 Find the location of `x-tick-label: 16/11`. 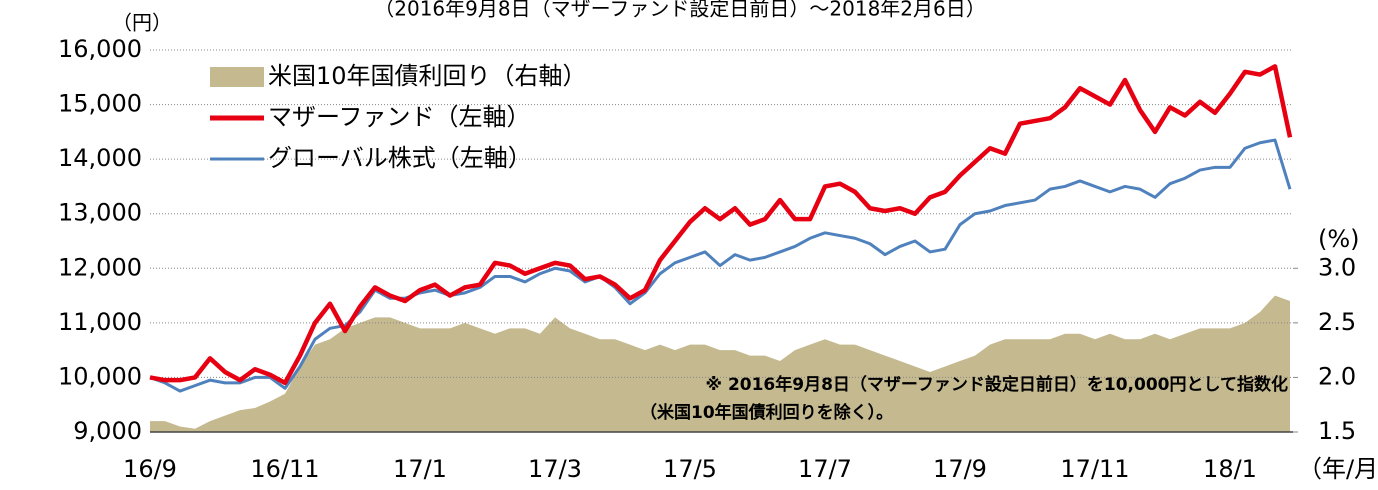

x-tick-label: 16/11 is located at coordinates (284, 469).